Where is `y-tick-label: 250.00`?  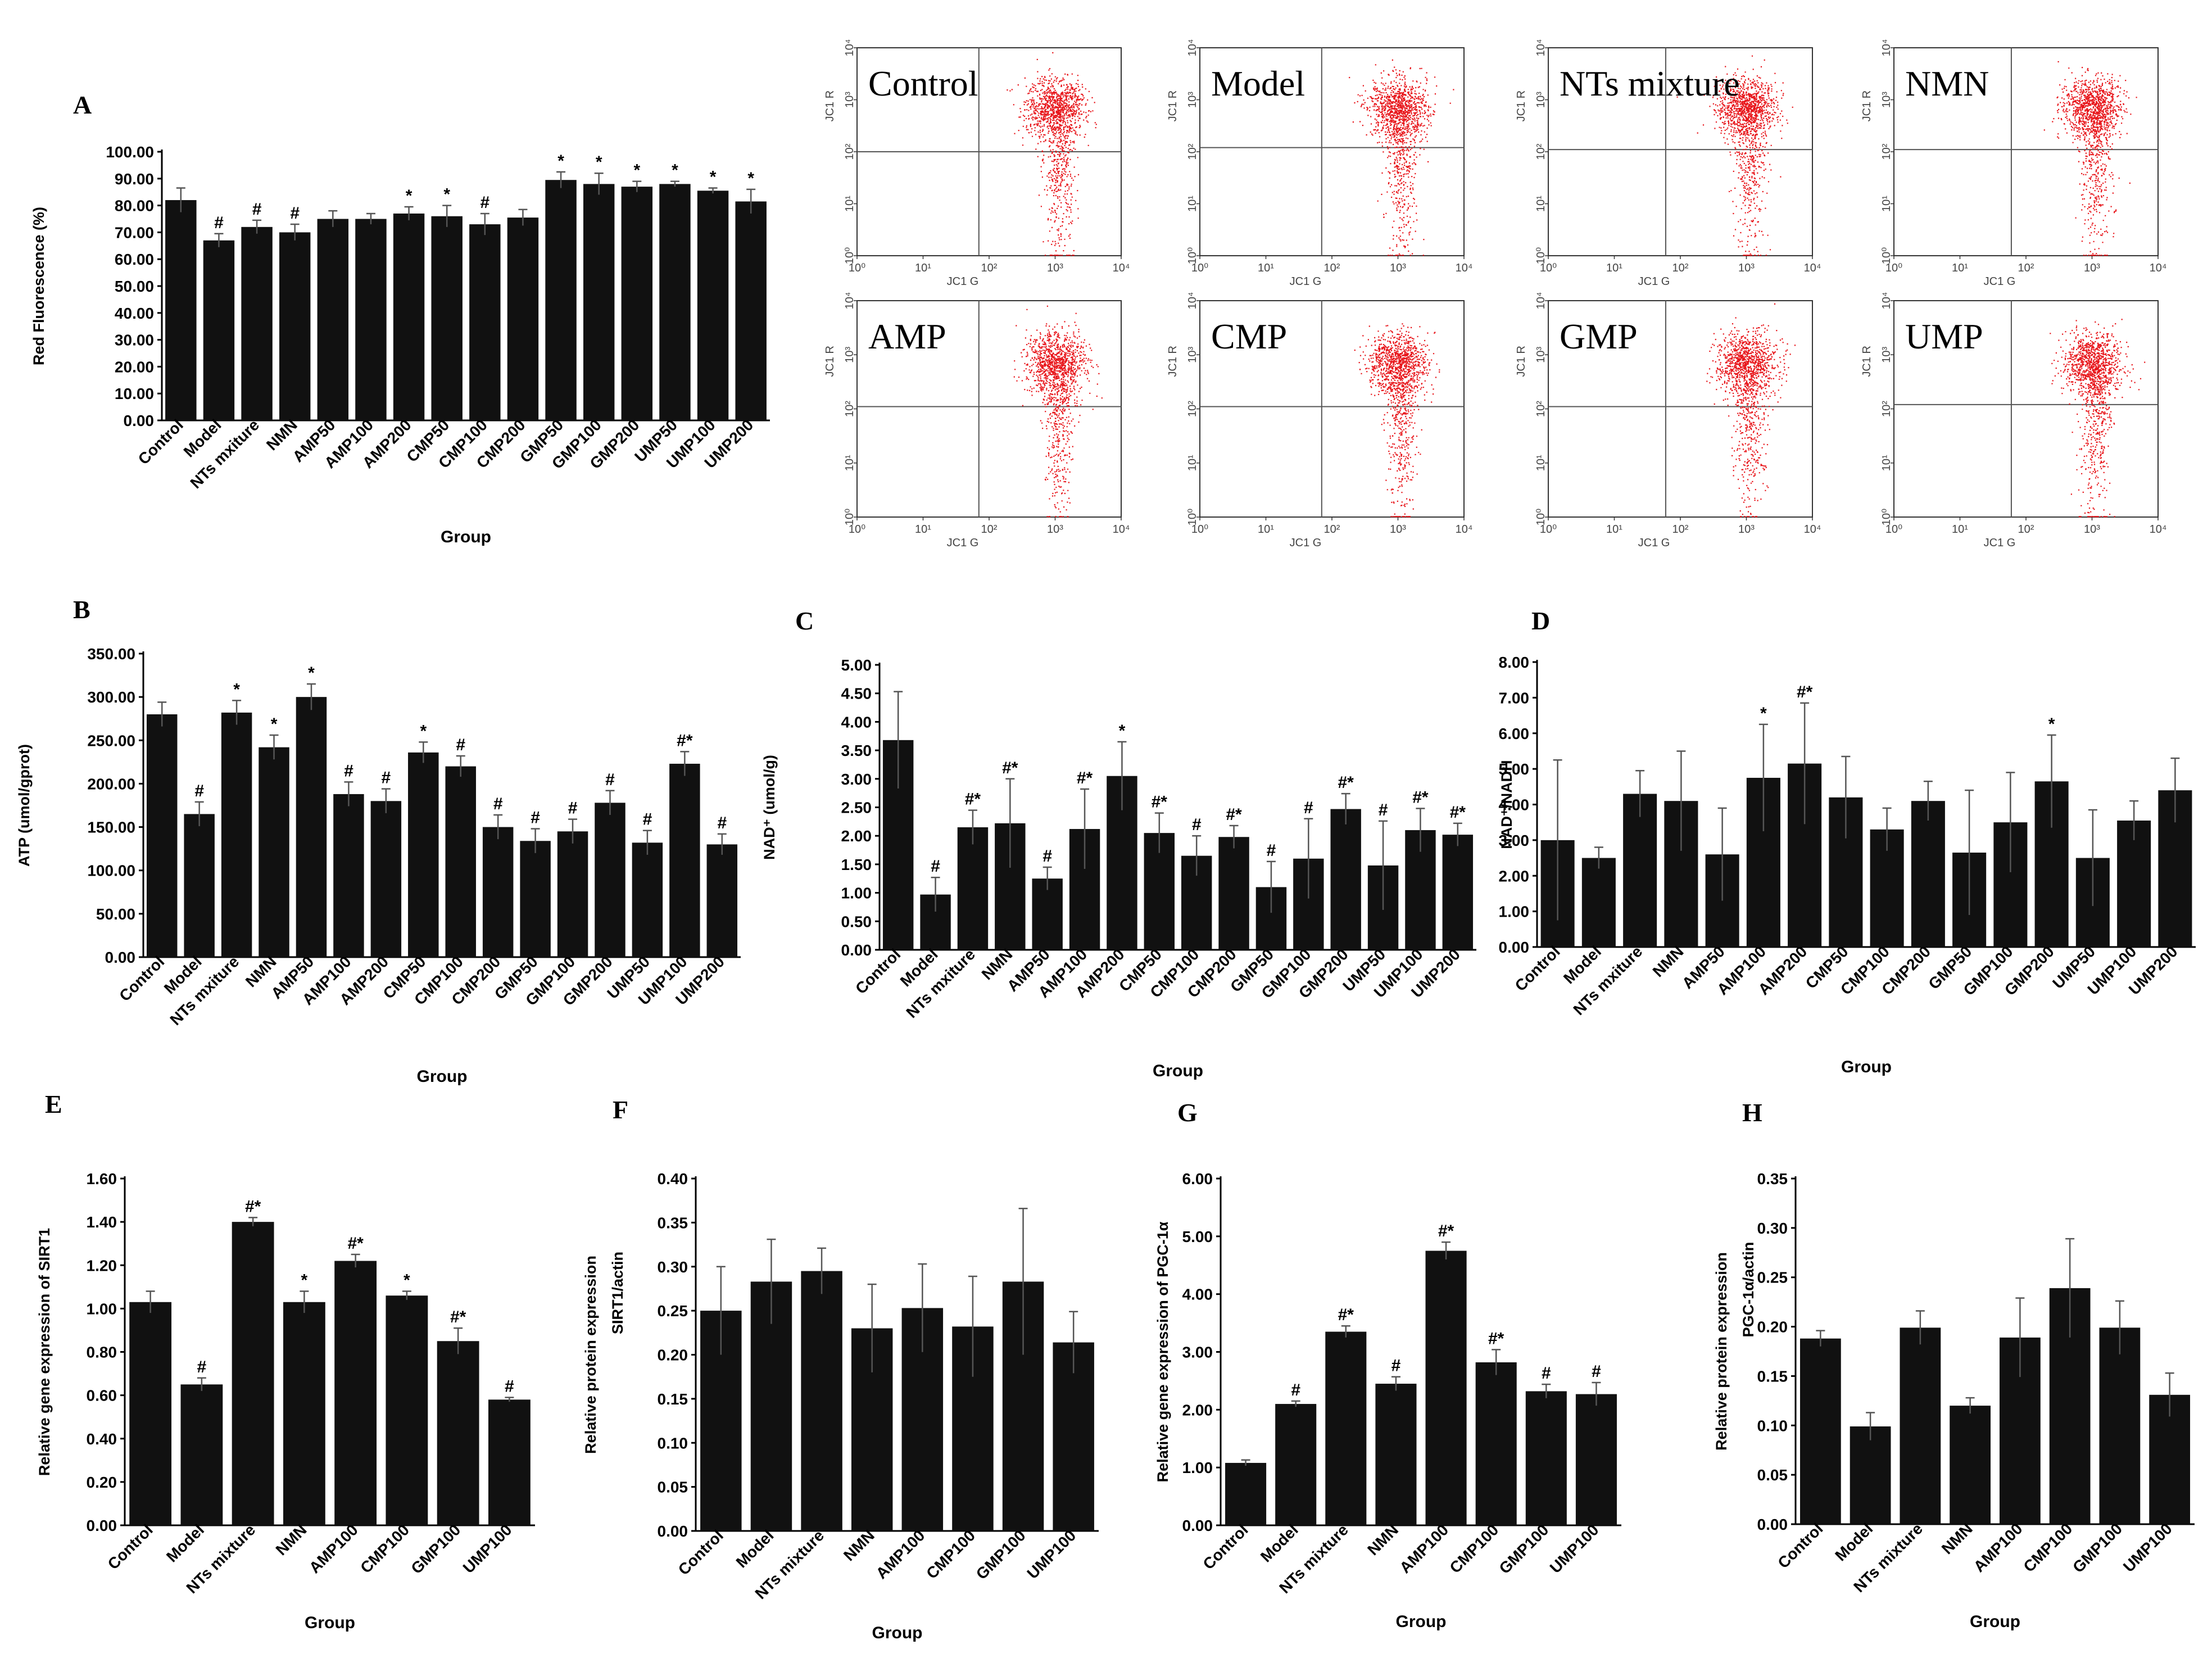 y-tick-label: 250.00 is located at coordinates (111, 740).